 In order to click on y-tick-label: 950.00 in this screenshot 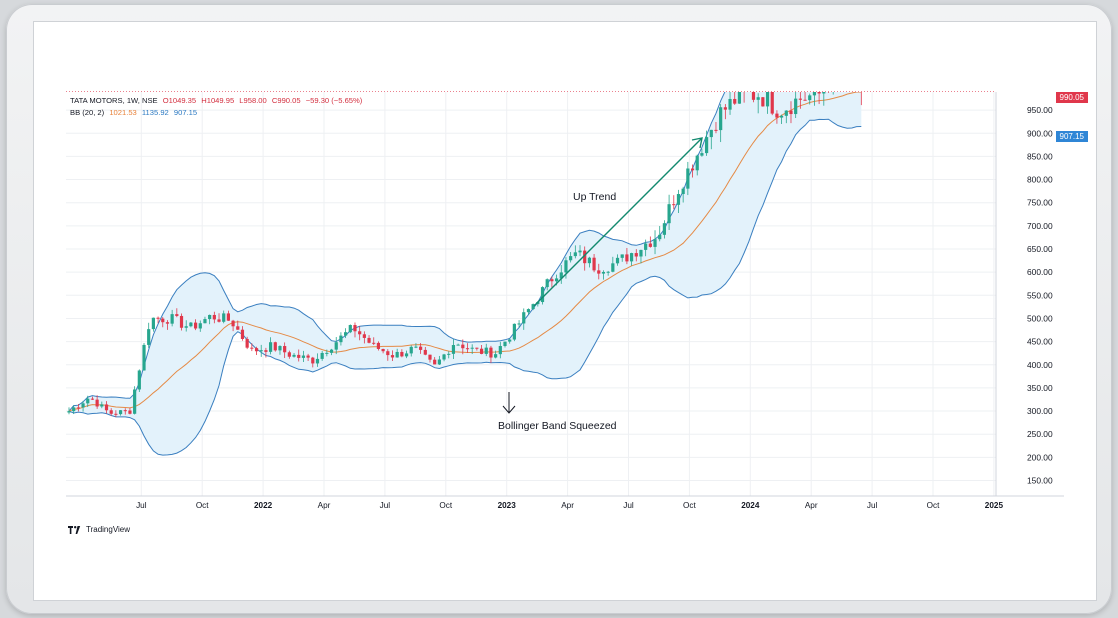, I will do `click(1040, 110)`.